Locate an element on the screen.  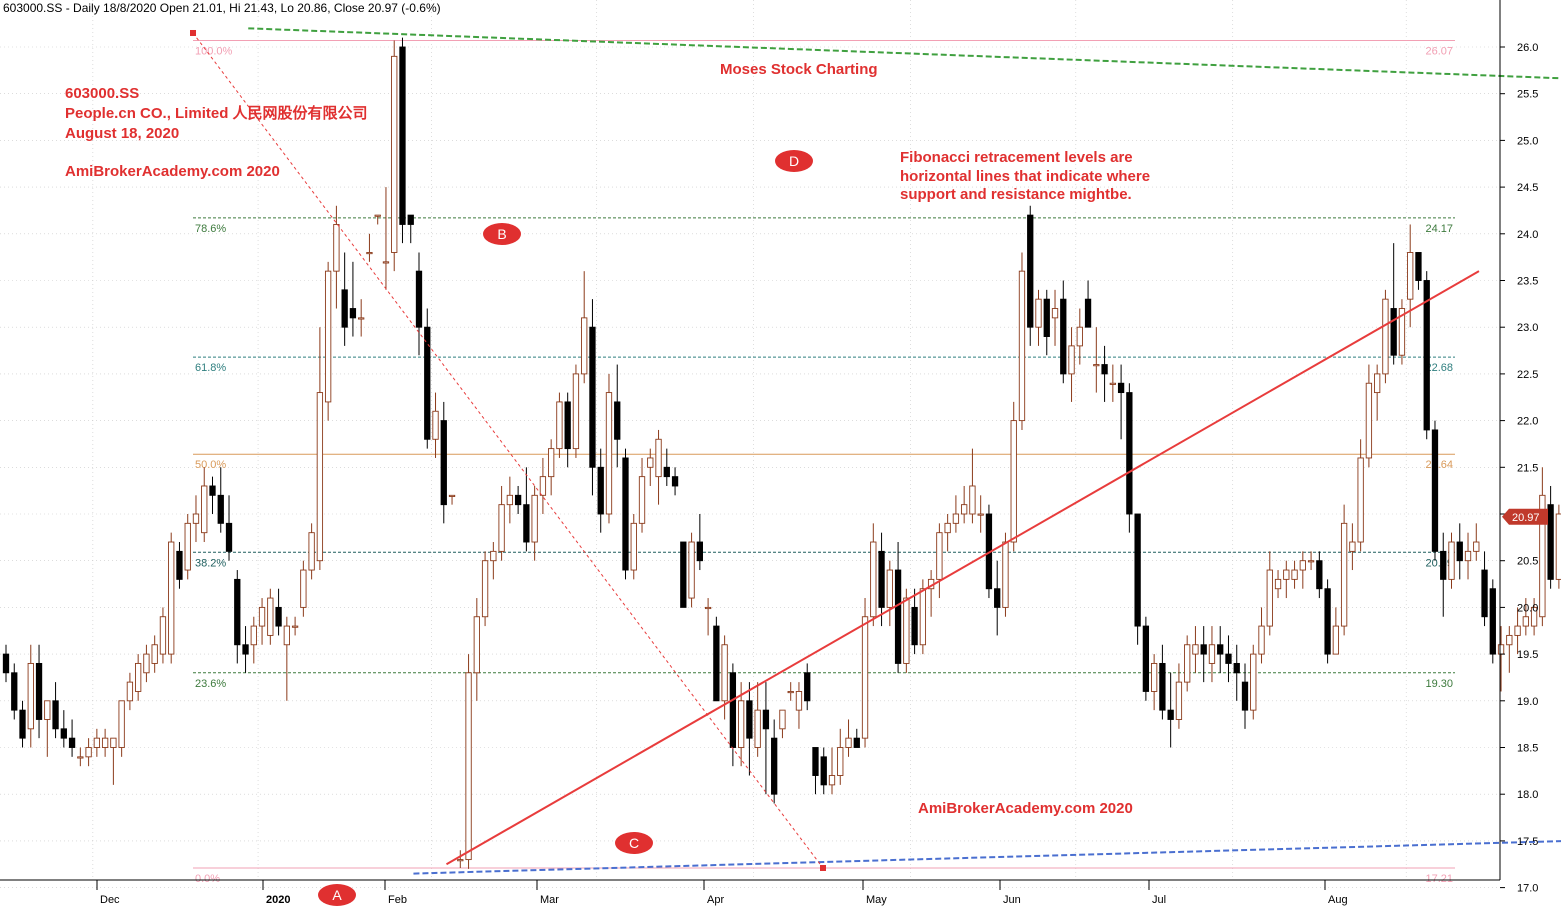
time-axis: Dec 2020 Feb Mar Apr May Jun Jul Aug is located at coordinates (750, 892).